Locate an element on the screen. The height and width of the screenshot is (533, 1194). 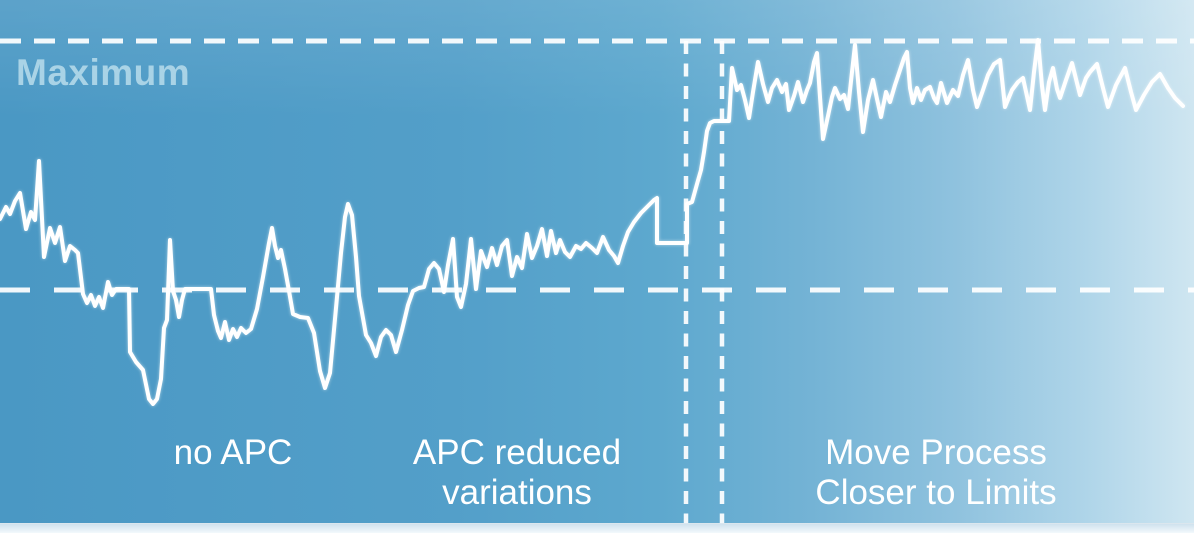
region-label-apc-reduced: APC reduced variations is located at coordinates (517, 473).